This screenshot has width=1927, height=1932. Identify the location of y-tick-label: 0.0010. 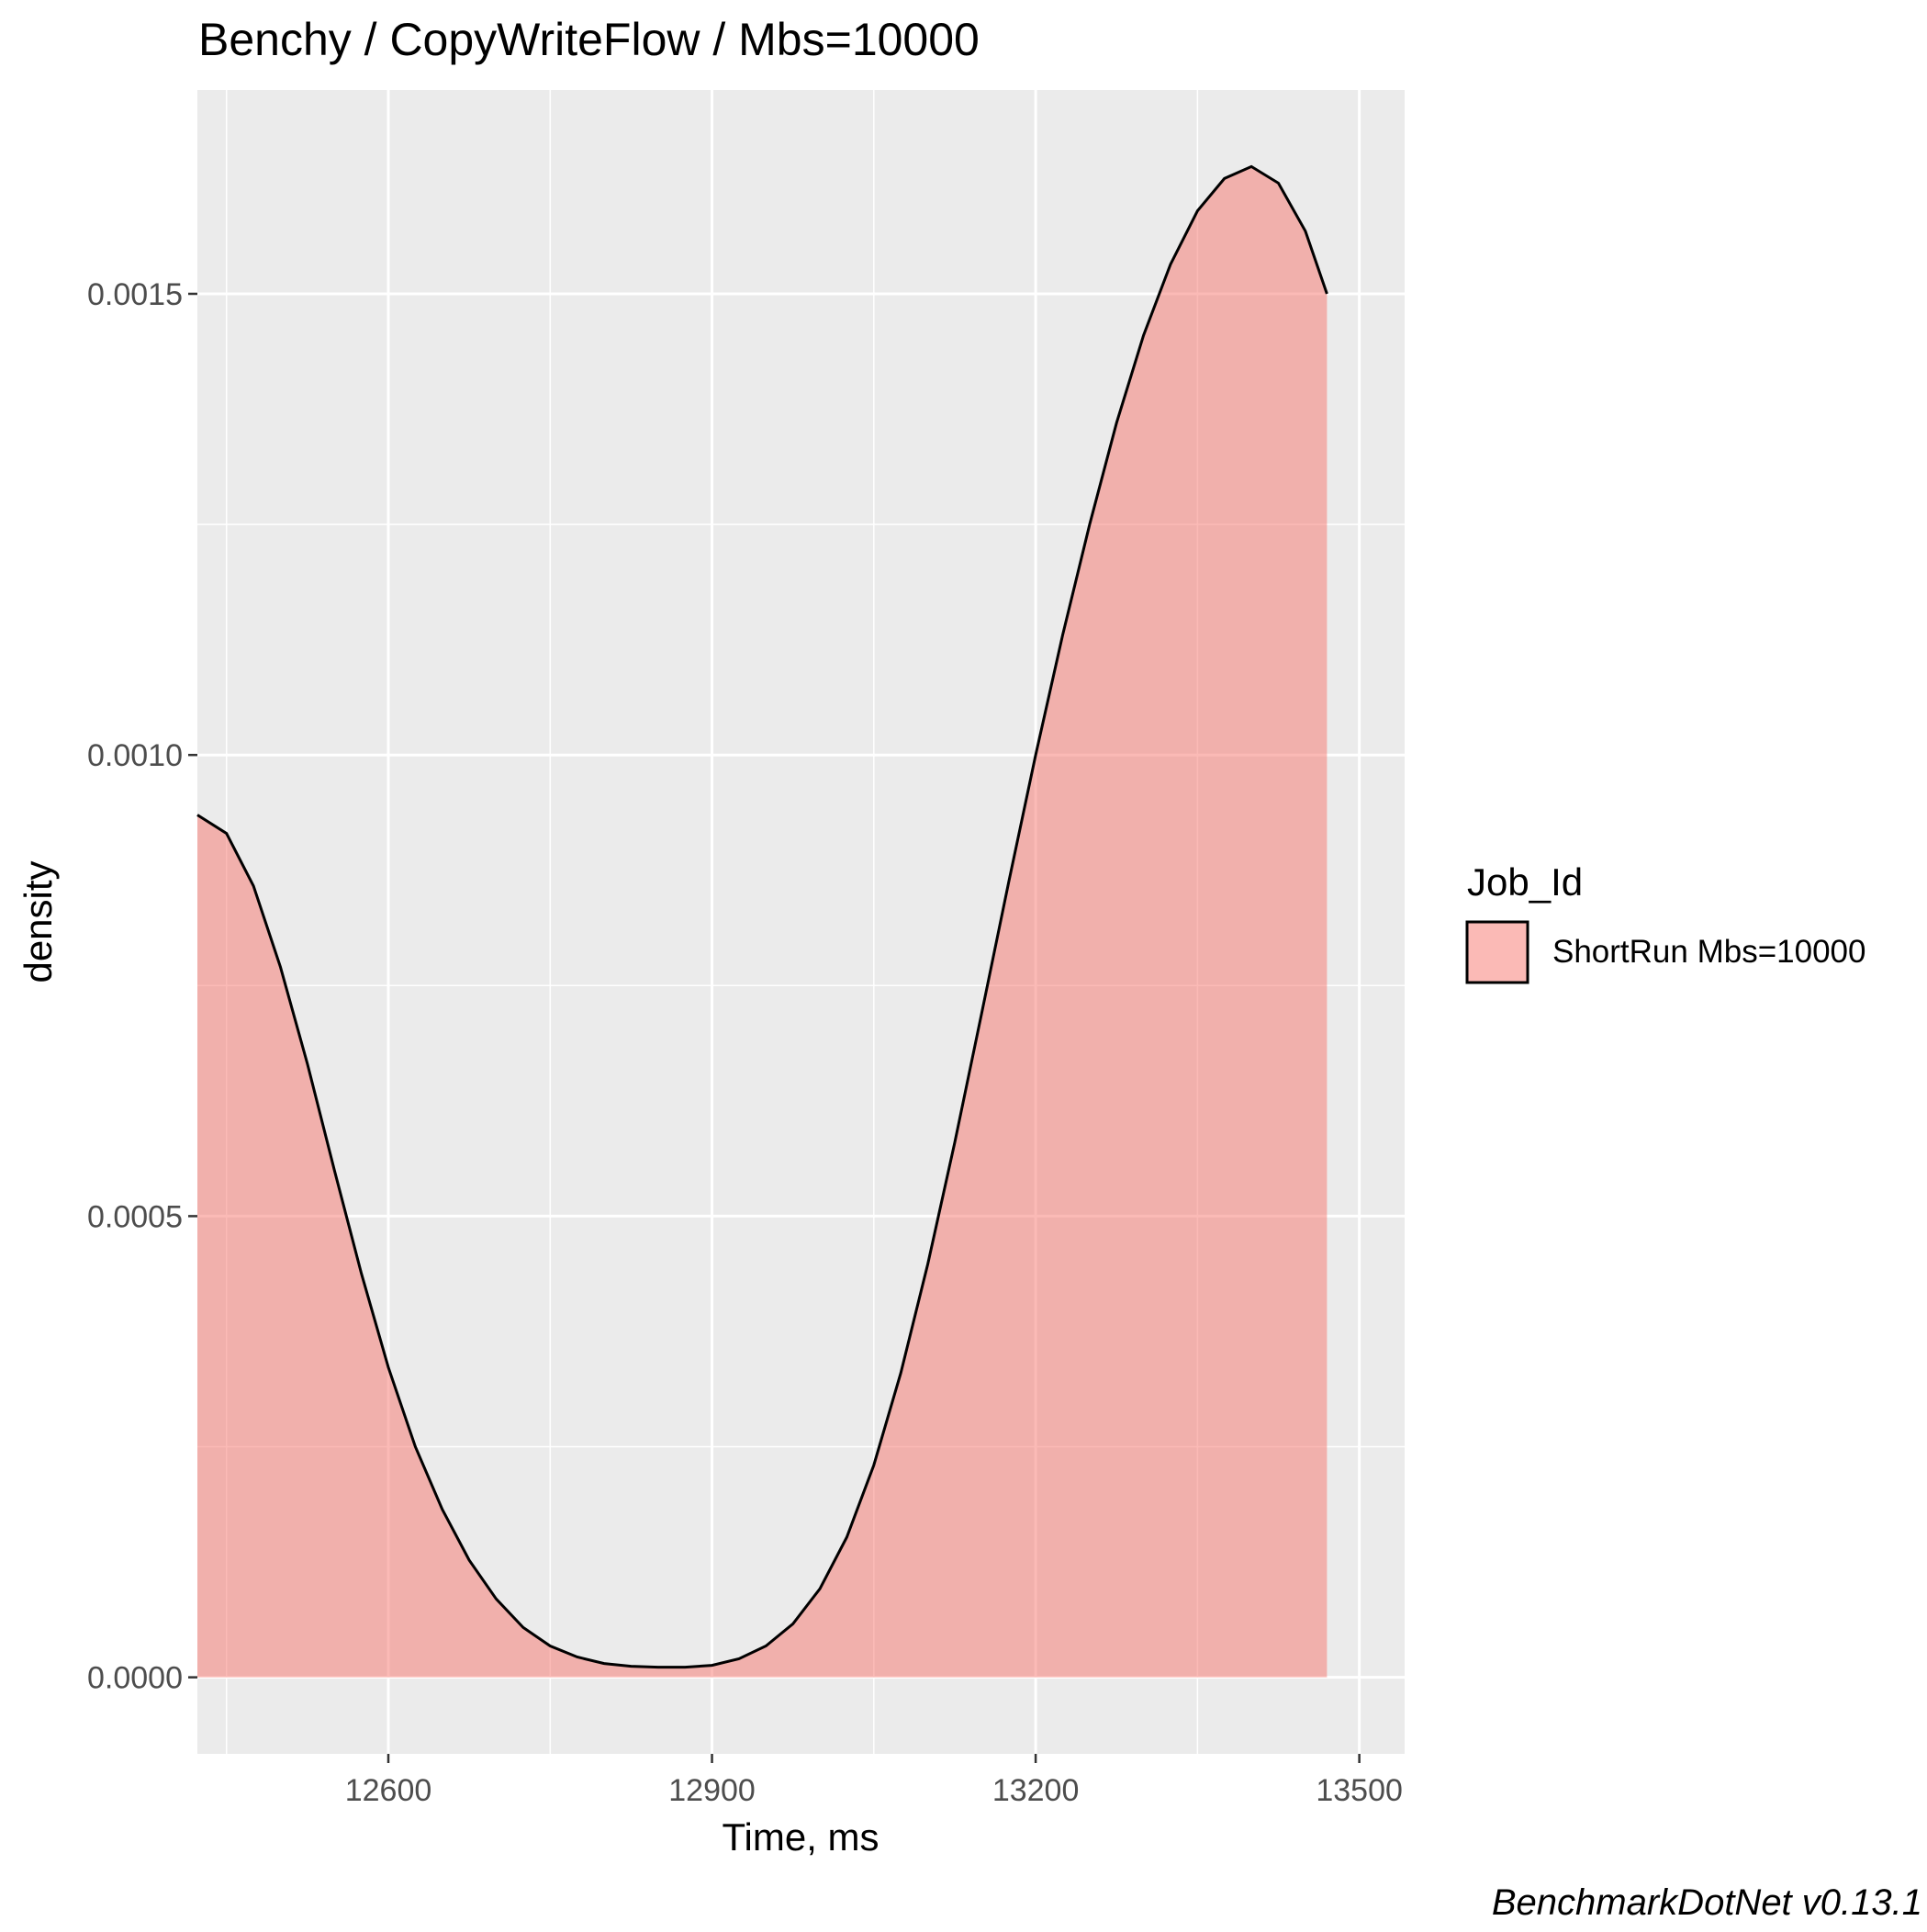
(135, 755).